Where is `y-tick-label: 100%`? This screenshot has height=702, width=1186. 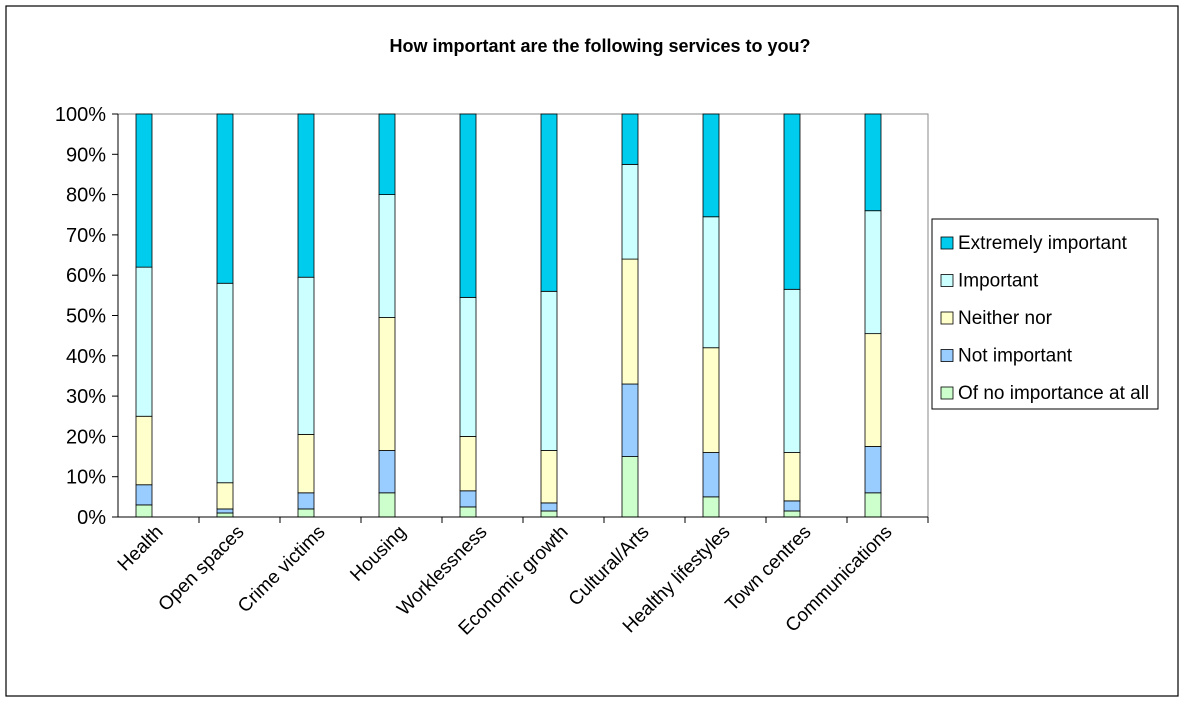
y-tick-label: 100% is located at coordinates (80, 115).